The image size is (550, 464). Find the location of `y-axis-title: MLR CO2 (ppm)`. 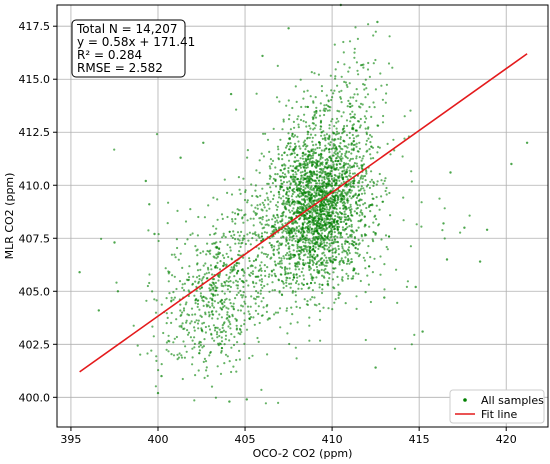

y-axis-title: MLR CO2 (ppm) is located at coordinates (9, 216).